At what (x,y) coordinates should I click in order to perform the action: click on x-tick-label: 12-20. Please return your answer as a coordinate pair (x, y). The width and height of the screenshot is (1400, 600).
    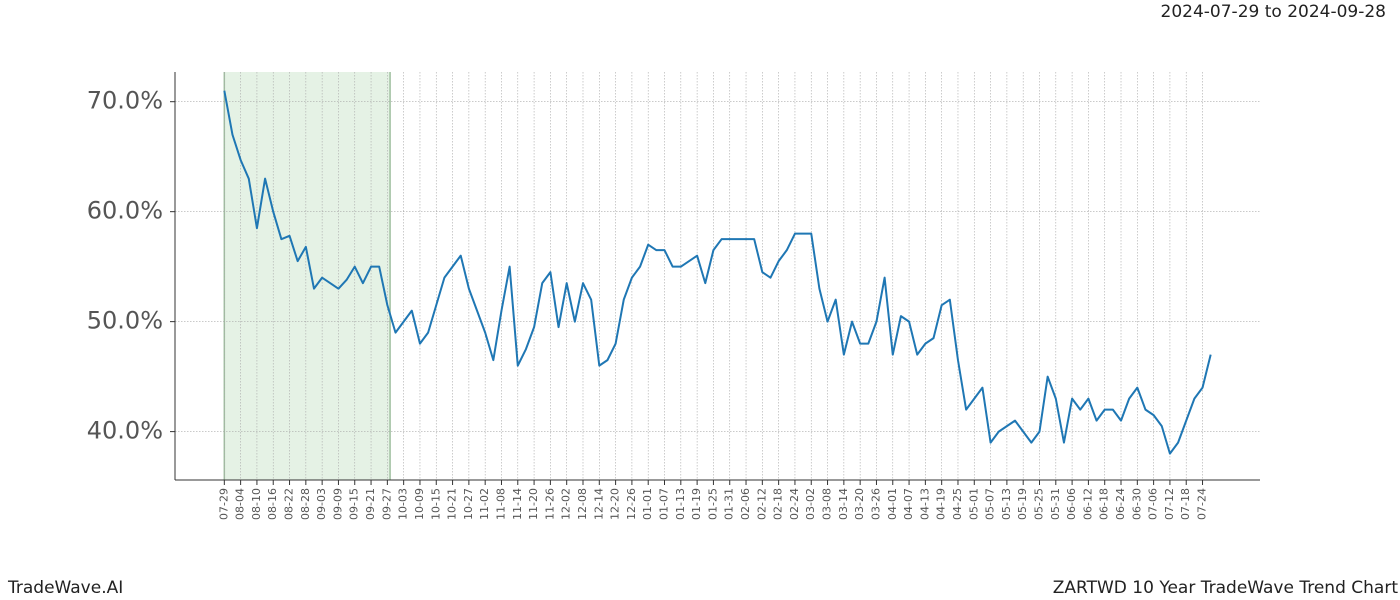
    Looking at the image, I should click on (615, 504).